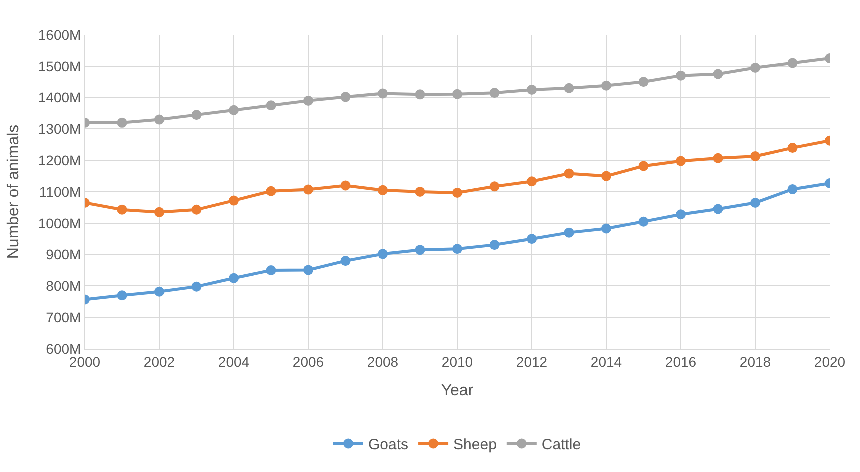 Image resolution: width=860 pixels, height=472 pixels. Describe the element at coordinates (383, 362) in the screenshot. I see `x-tick-label: 2008` at that location.